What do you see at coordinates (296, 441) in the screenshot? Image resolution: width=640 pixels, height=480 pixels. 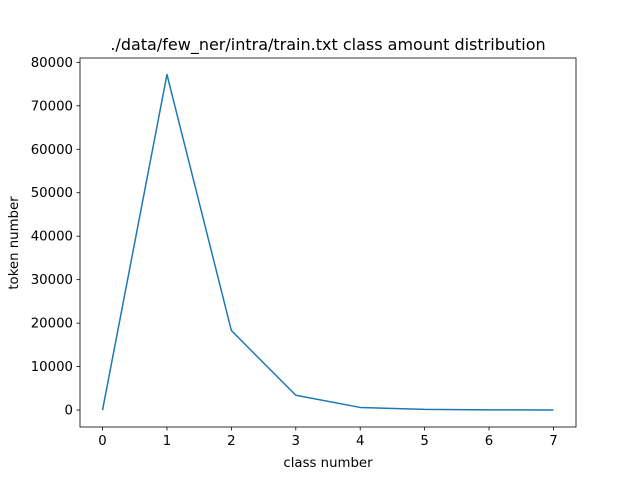 I see `x-tick-label: 3` at bounding box center [296, 441].